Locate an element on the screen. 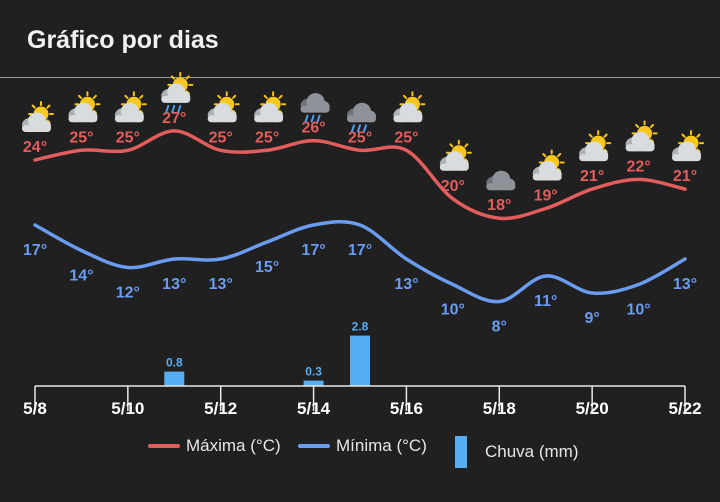  rain-label: 0.8 is located at coordinates (174, 363).